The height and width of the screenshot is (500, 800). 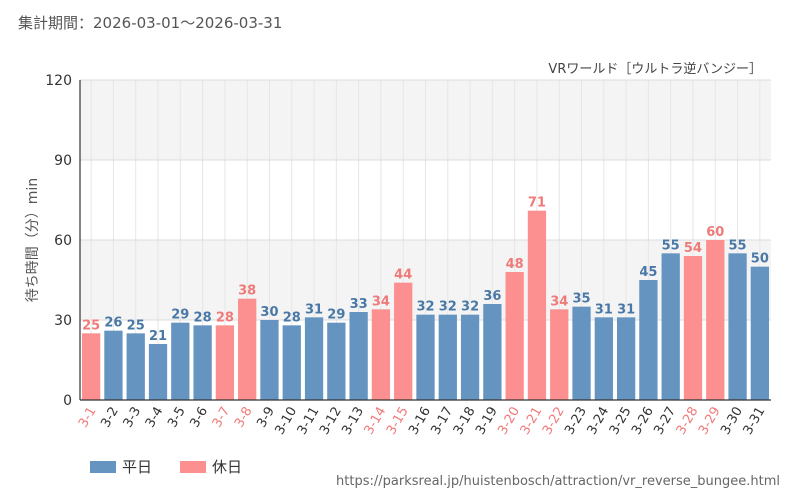 I want to click on x-tick-label: 3-13, so click(x=353, y=421).